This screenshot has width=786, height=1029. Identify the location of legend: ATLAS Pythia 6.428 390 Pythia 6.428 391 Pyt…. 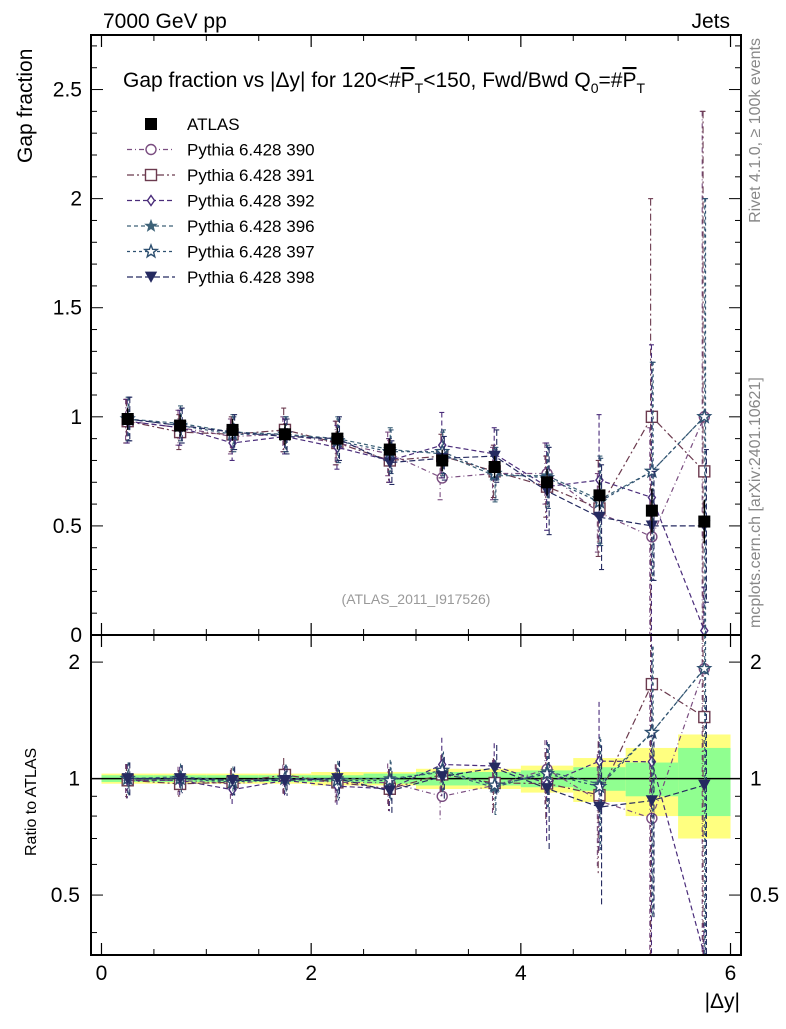
(221, 201).